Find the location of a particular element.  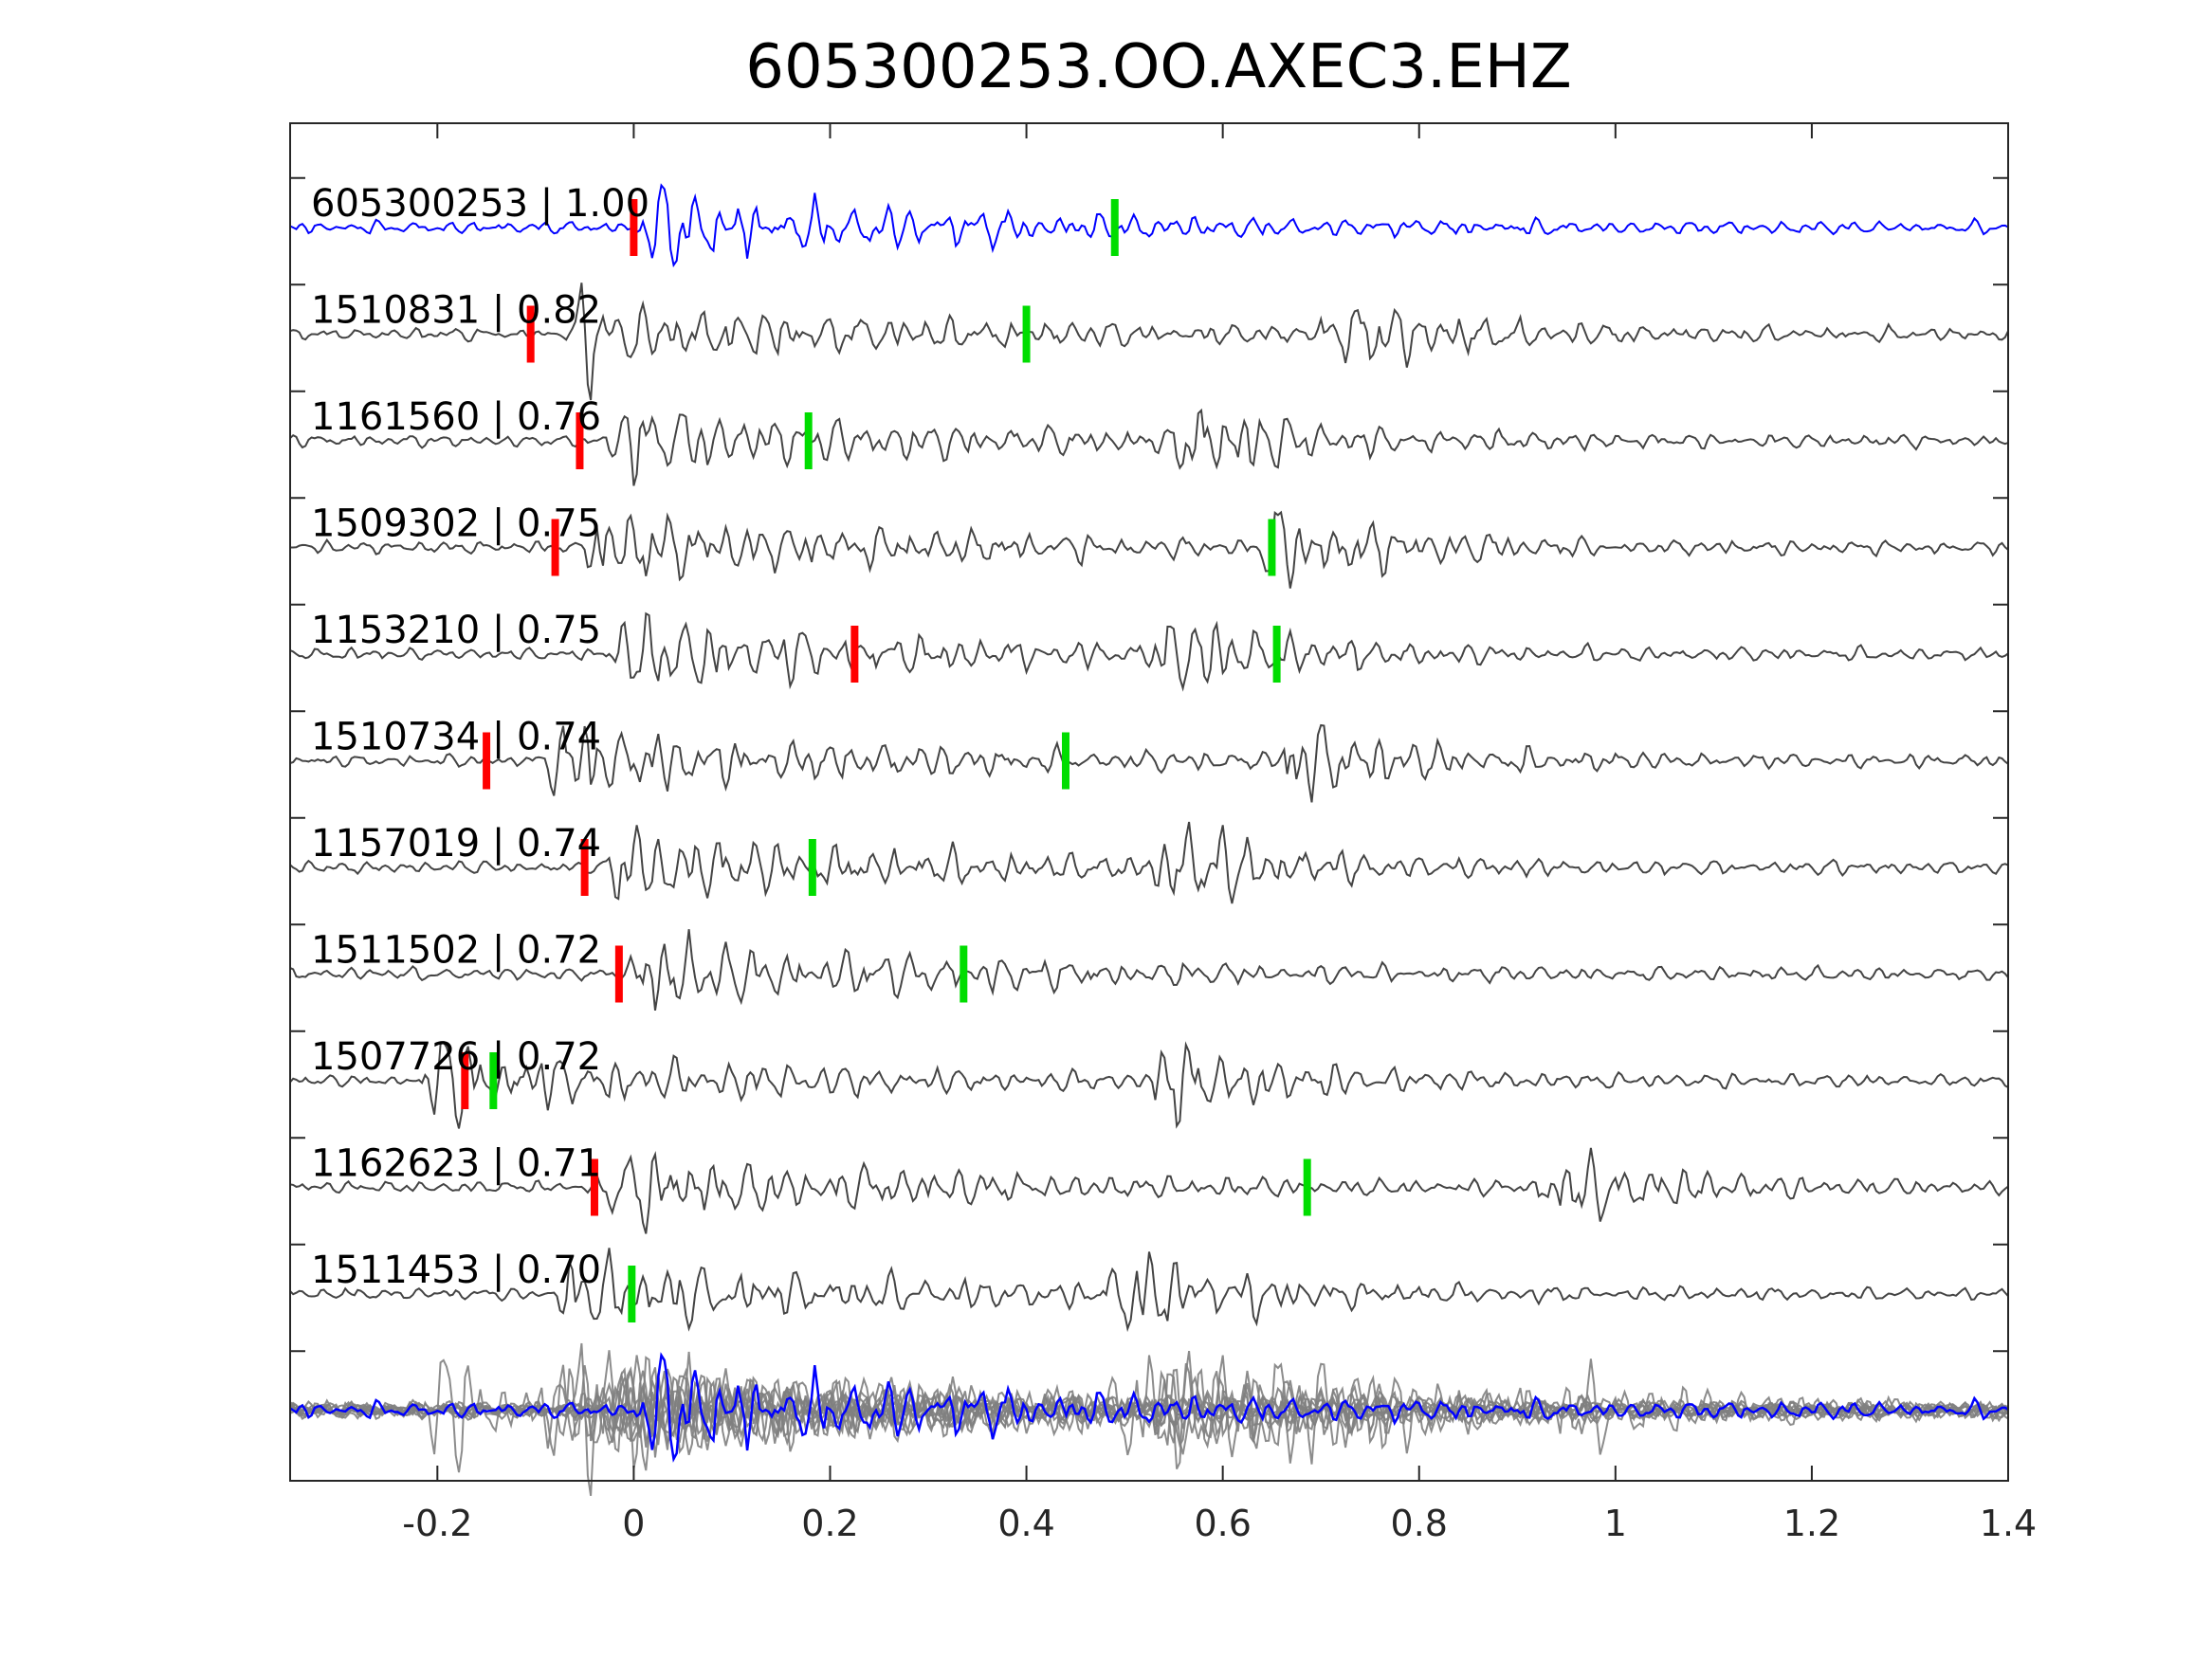

stack-layer is located at coordinates (1149, 1419).